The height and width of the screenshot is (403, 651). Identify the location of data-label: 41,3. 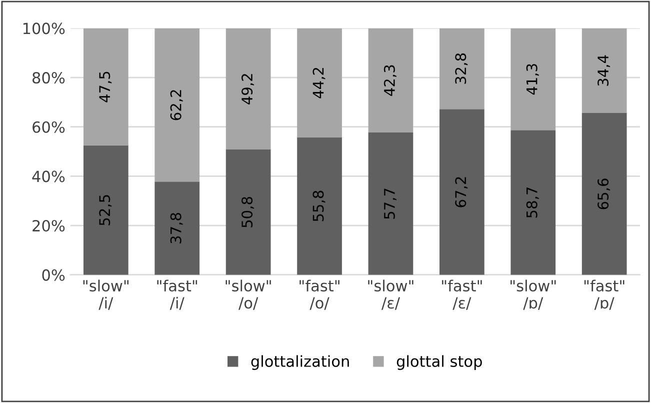
(532, 79).